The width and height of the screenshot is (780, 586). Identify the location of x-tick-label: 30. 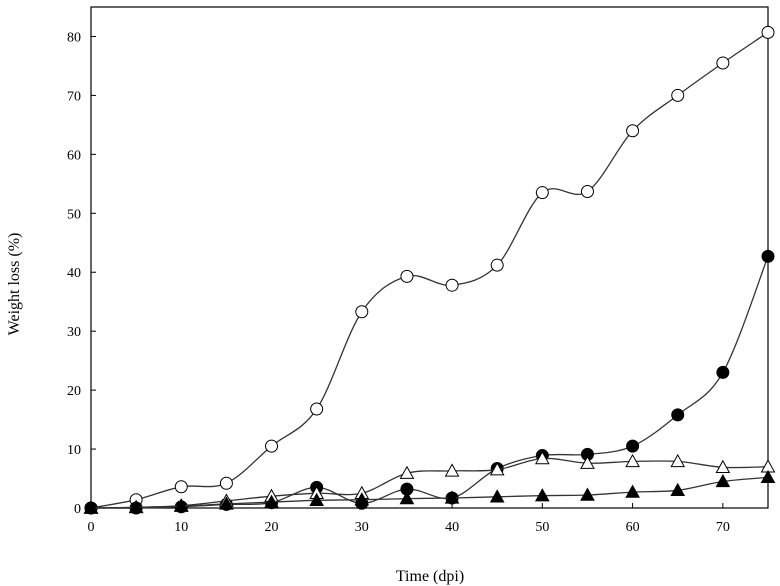
(362, 527).